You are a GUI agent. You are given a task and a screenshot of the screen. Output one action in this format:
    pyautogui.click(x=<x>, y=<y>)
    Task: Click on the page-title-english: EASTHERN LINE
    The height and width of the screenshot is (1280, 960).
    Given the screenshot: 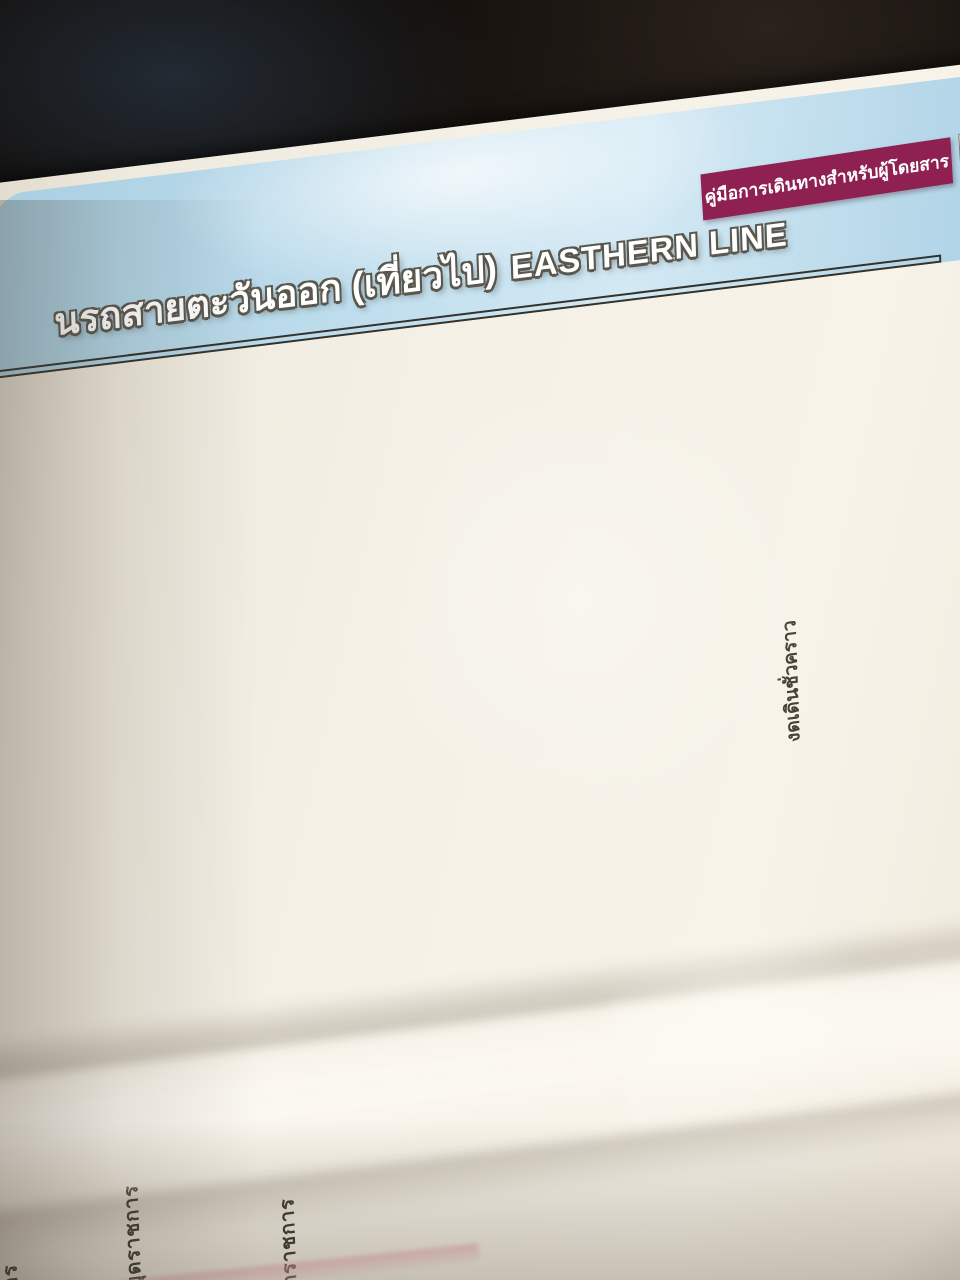 What is the action you would take?
    pyautogui.click(x=649, y=250)
    